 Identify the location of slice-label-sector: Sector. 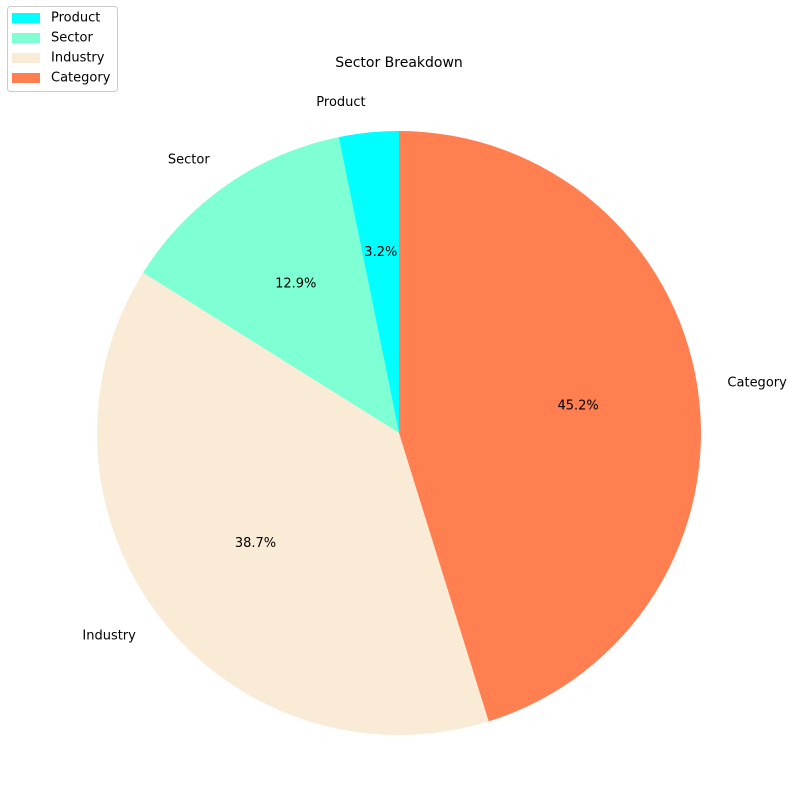
(189, 160).